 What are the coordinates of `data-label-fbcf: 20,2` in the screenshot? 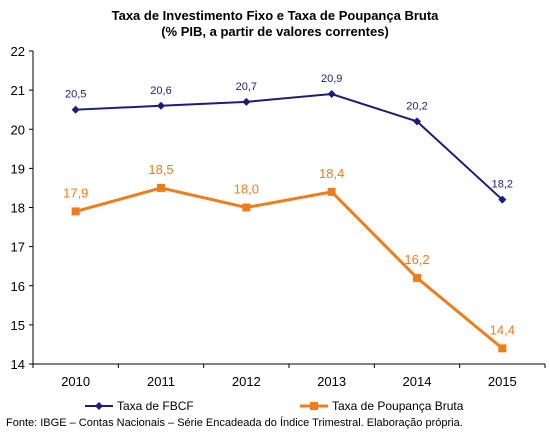 It's located at (416, 106).